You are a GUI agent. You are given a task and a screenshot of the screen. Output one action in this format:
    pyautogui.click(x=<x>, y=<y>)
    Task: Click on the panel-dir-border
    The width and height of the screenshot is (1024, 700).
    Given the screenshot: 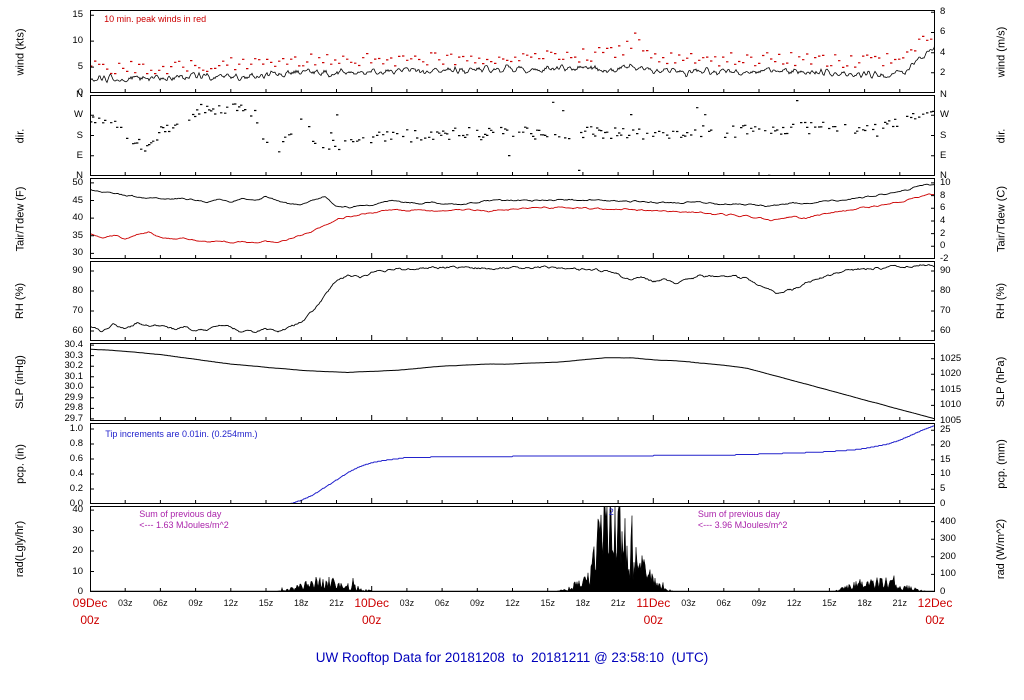 What is the action you would take?
    pyautogui.click(x=512, y=135)
    